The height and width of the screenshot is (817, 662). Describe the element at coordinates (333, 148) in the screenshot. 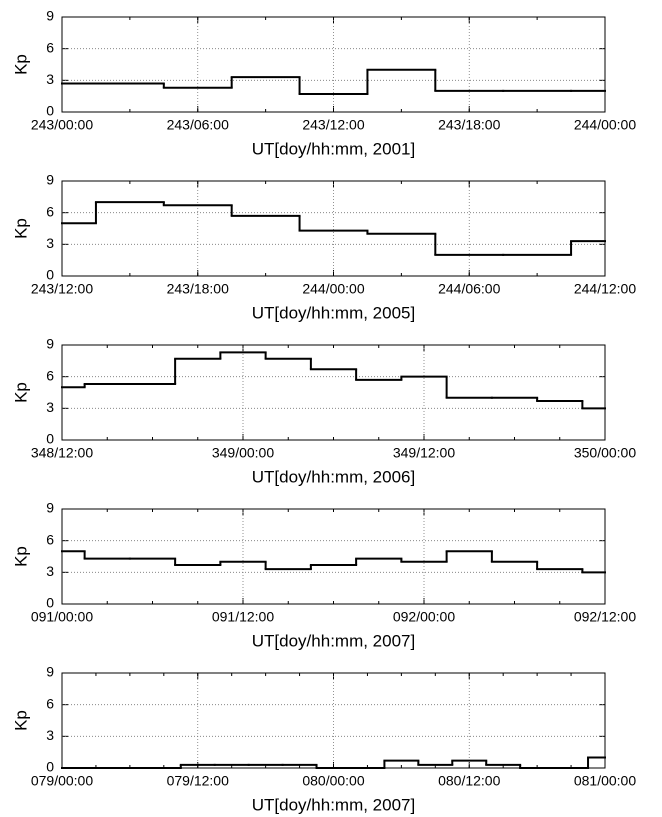

I see `x-axis-label: UT[doy/hh:mm, 2001]` at that location.